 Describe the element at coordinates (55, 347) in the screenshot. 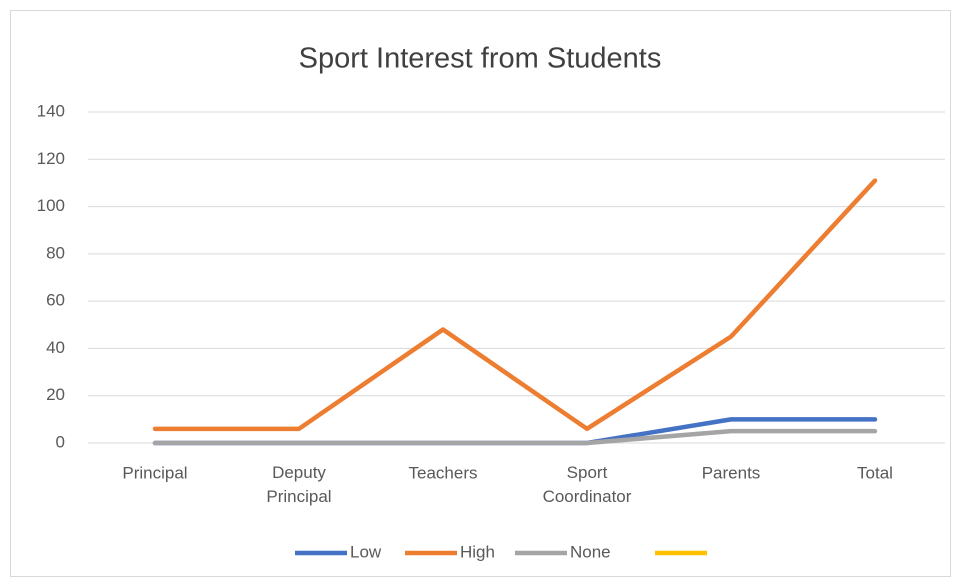

I see `y-tick-label: 40` at that location.